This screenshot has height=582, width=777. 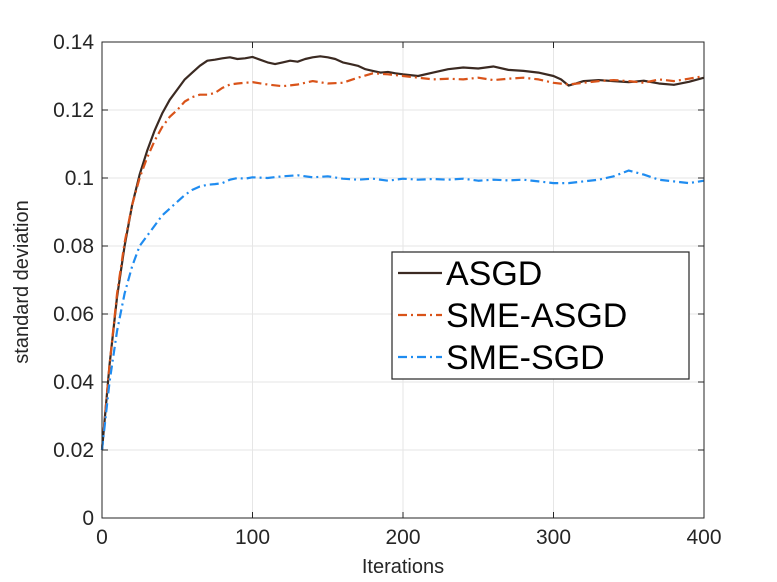 I want to click on y-tick-label: 0.06, so click(x=73, y=314).